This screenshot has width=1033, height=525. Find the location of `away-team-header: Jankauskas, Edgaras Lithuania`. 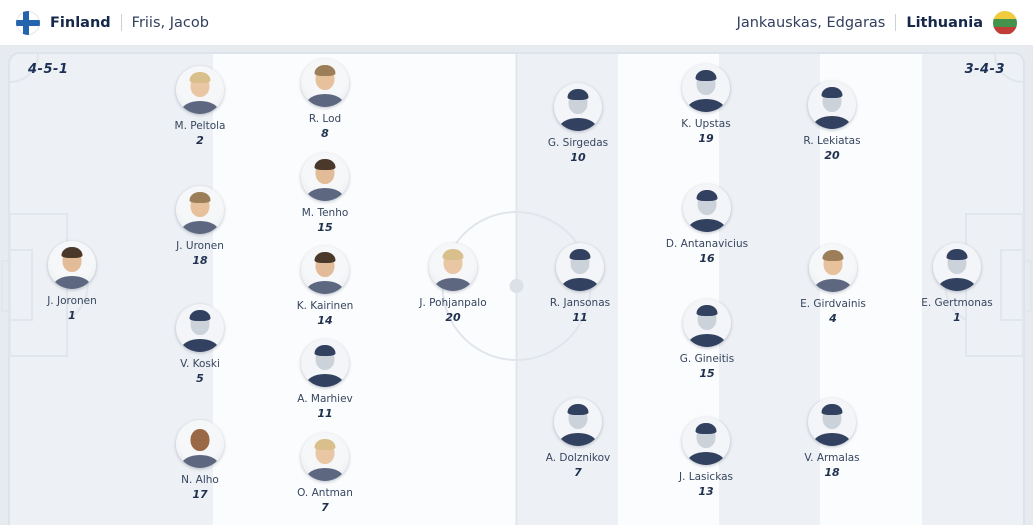

away-team-header: Jankauskas, Edgaras Lithuania is located at coordinates (876, 22).